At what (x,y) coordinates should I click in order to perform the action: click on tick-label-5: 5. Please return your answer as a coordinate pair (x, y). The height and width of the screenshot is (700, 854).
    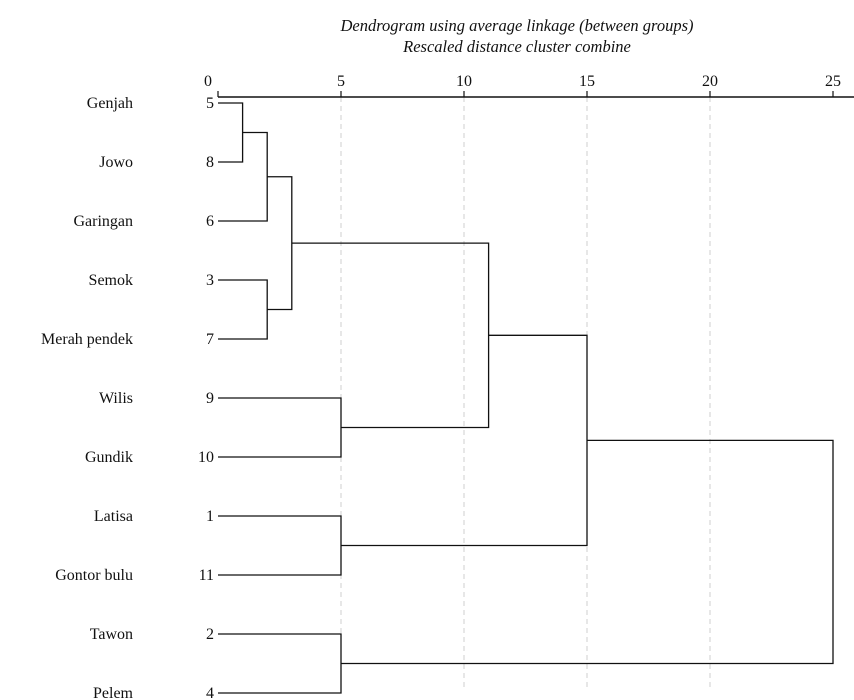
    Looking at the image, I should click on (341, 81).